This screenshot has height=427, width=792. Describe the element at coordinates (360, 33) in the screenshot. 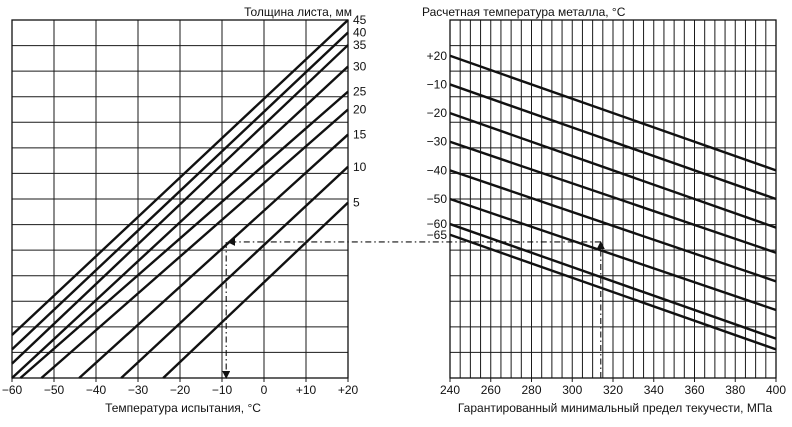

I see `left-series-label-40: 40` at that location.